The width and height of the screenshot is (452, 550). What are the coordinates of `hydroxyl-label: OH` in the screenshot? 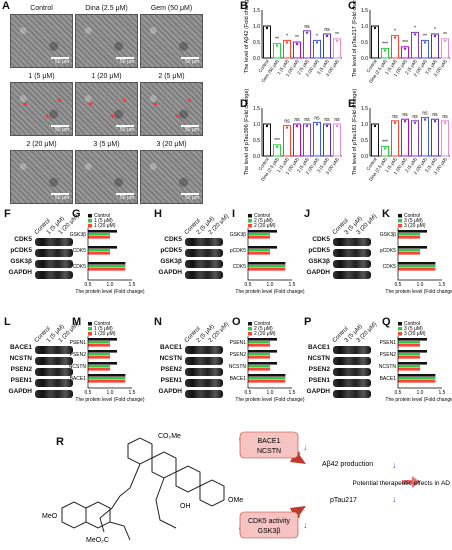 It's located at (185, 506).